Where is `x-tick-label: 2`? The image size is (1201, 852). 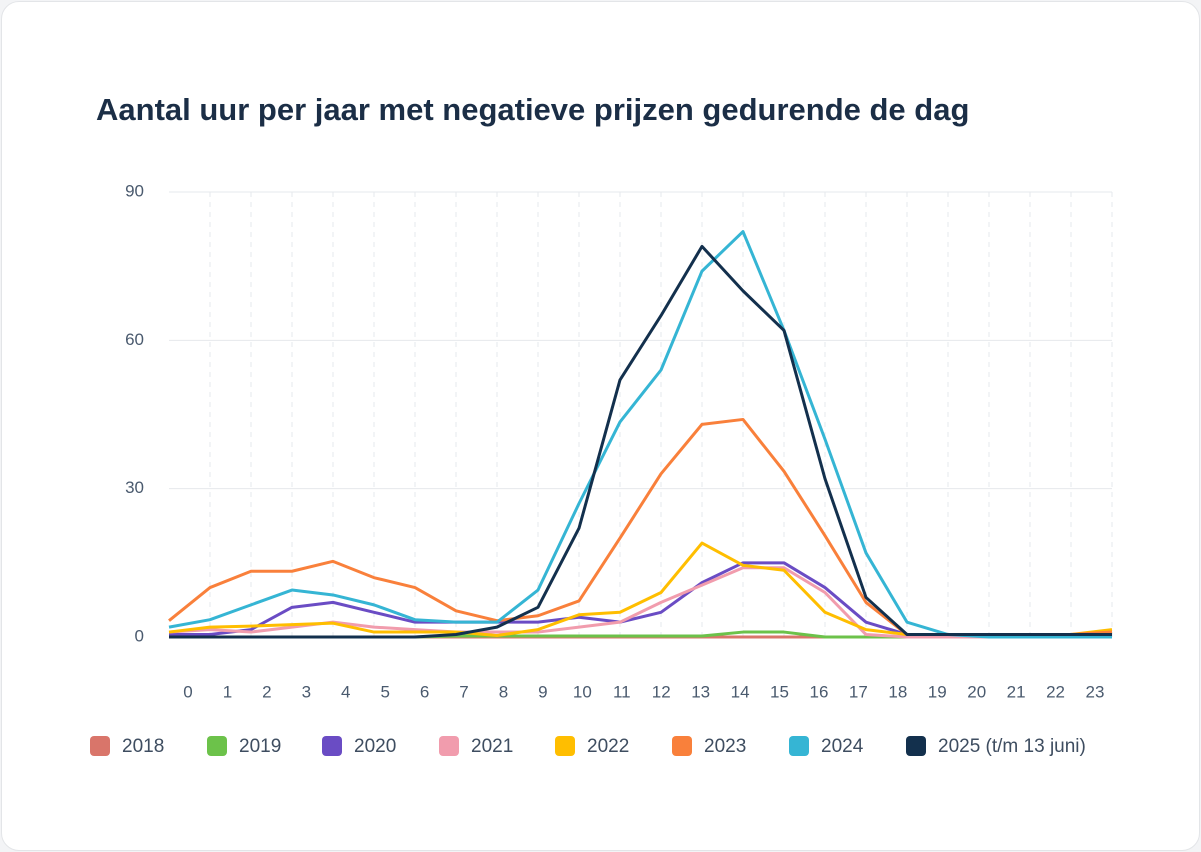
x-tick-label: 2 is located at coordinates (266, 691).